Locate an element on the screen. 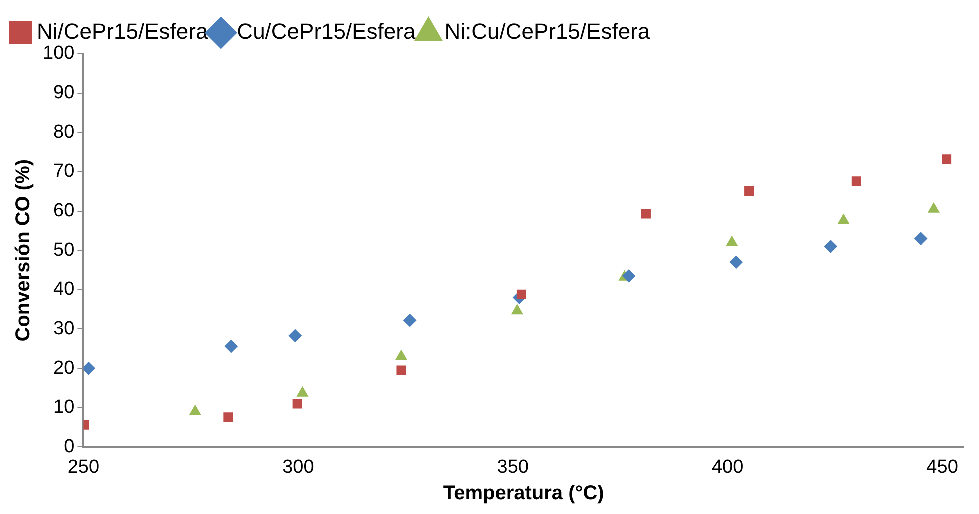 This screenshot has width=979, height=514. x-tick-label: 250 is located at coordinates (84, 467).